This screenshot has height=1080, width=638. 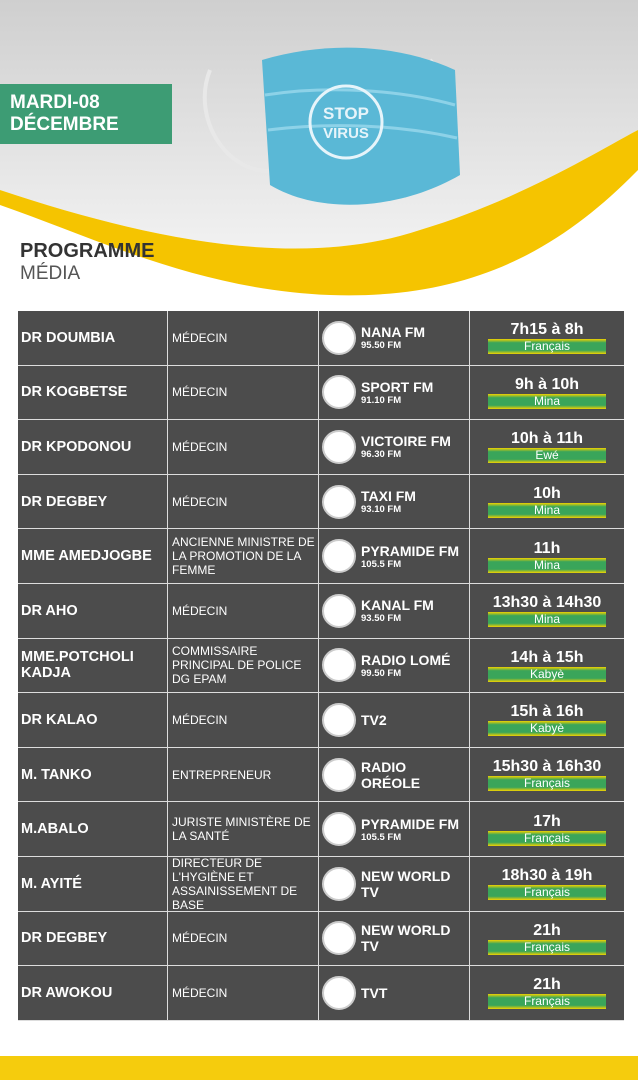 I want to click on station-cell: NEW WORLD TV, so click(x=394, y=883).